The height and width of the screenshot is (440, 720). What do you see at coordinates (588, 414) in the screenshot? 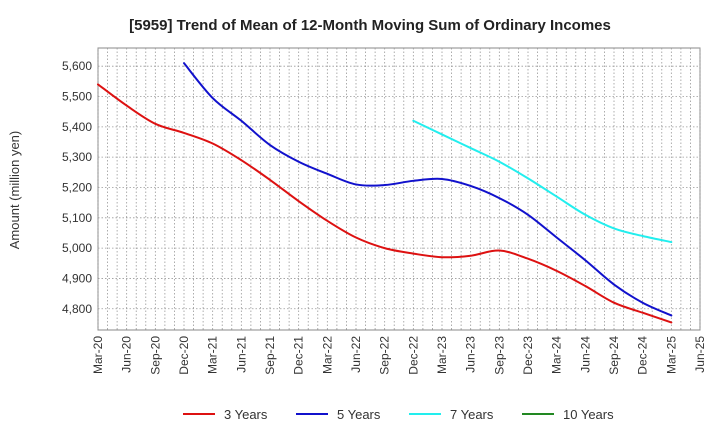
I see `legend-label: 10 Years` at bounding box center [588, 414].